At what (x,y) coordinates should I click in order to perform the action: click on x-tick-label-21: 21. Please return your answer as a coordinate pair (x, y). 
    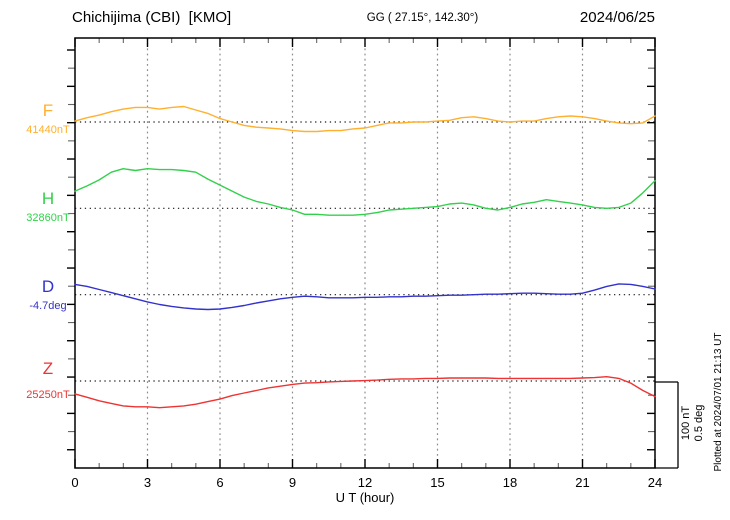
    Looking at the image, I should click on (582, 482).